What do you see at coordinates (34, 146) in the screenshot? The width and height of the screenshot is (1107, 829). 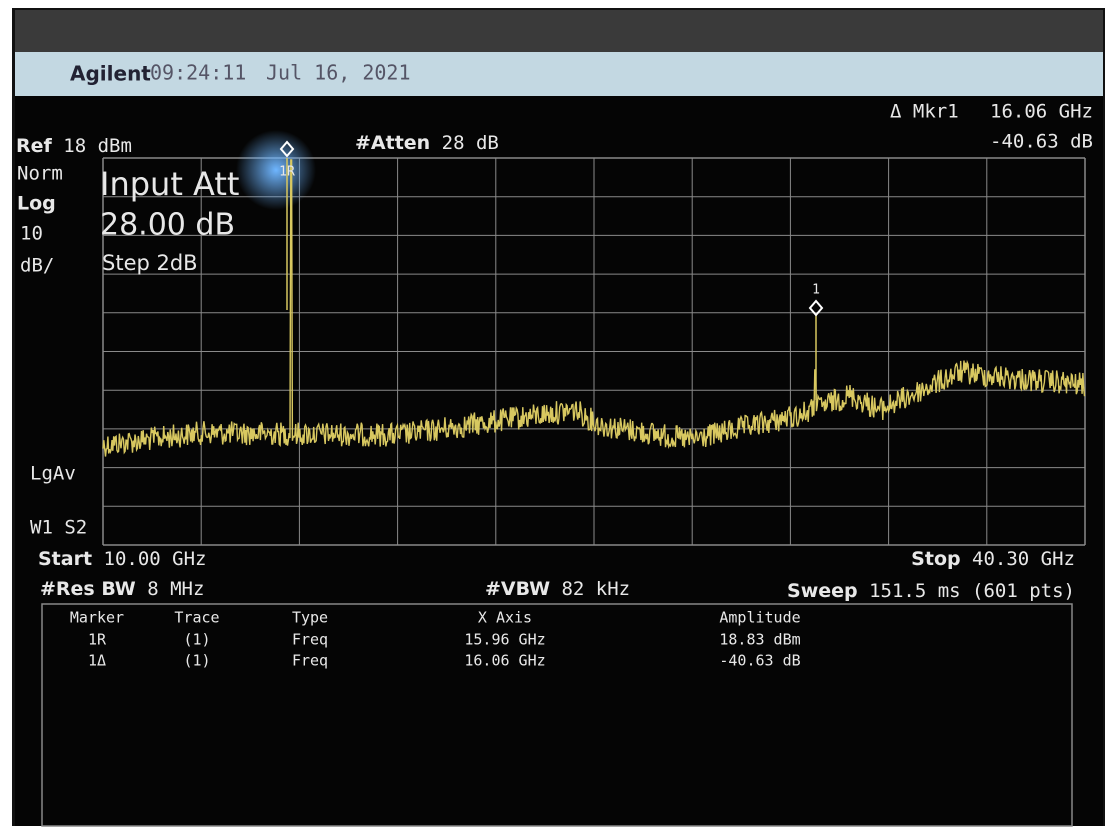 I see `ref-label: Ref` at bounding box center [34, 146].